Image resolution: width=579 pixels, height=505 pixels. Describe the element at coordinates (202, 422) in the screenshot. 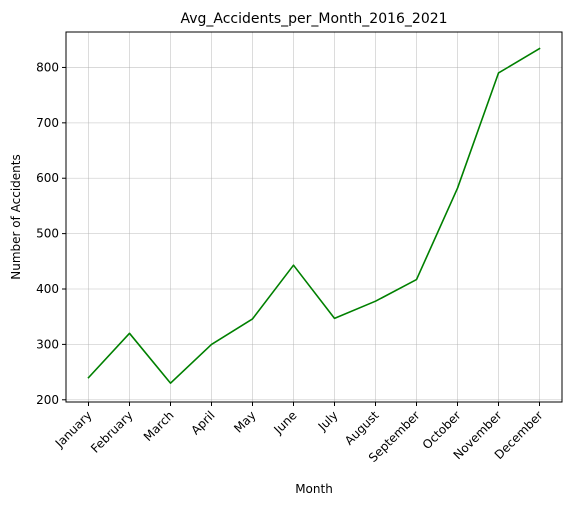

I see `x-tick-label: April` at that location.